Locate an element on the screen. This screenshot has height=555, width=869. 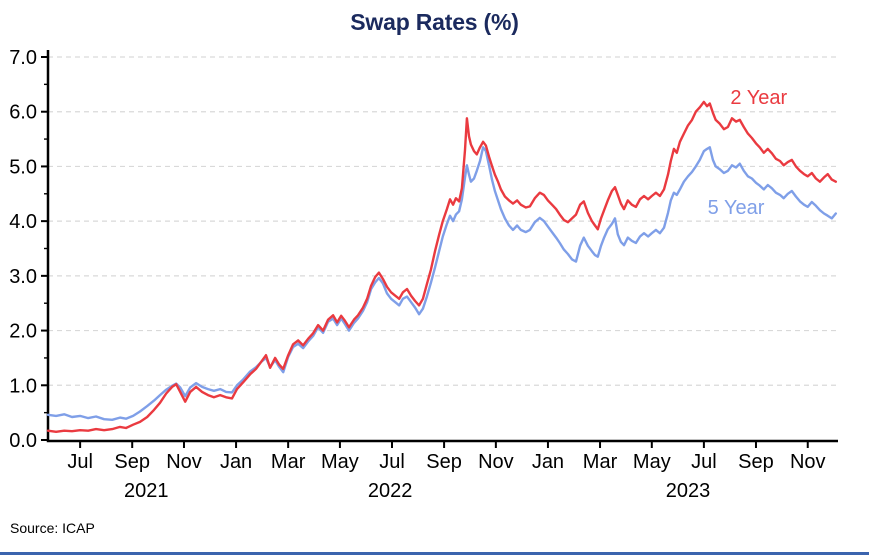
y-tick-label: 5.0 is located at coordinates (23, 167).